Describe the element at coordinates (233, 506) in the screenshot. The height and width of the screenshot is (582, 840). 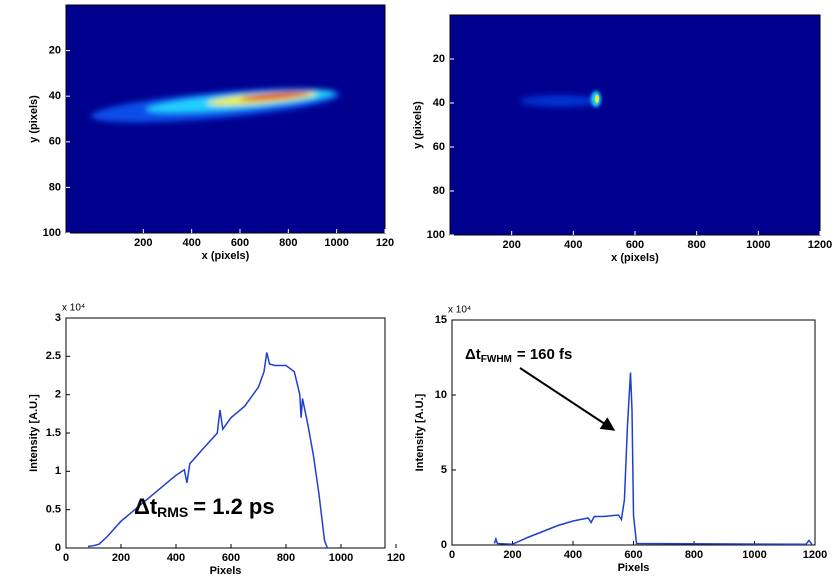
I see `annotation-text: = 1.2 ps` at that location.